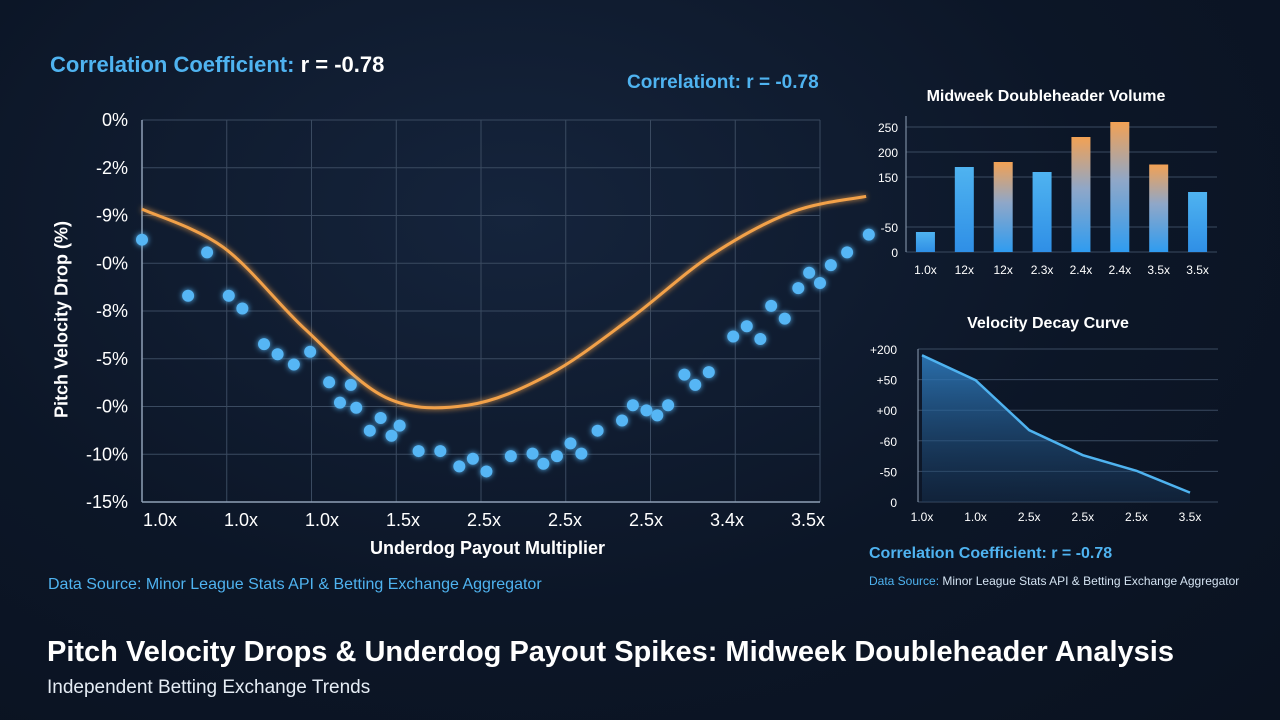 This screenshot has height=720, width=1280. Describe the element at coordinates (403, 520) in the screenshot. I see `x-tick-label: 1.5x` at that location.